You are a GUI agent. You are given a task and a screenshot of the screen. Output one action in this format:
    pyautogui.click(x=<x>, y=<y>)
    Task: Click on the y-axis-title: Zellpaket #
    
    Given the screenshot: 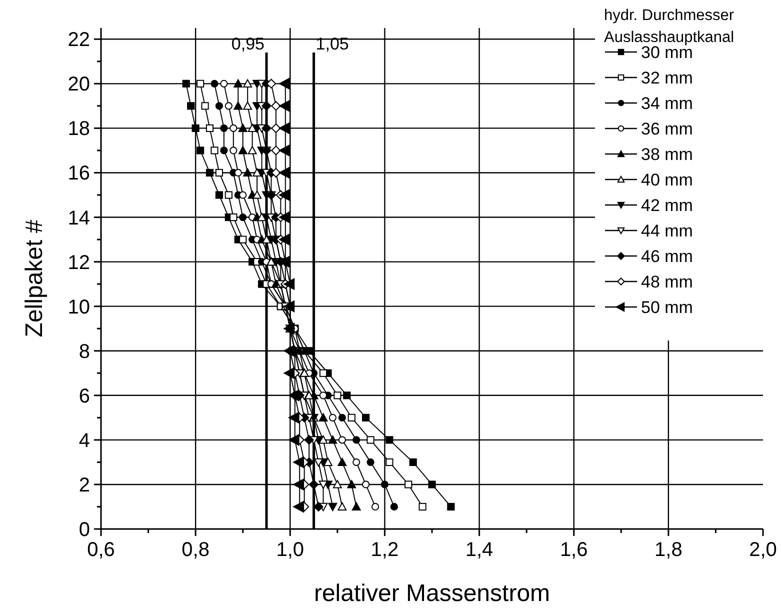 What is the action you would take?
    pyautogui.click(x=34, y=278)
    